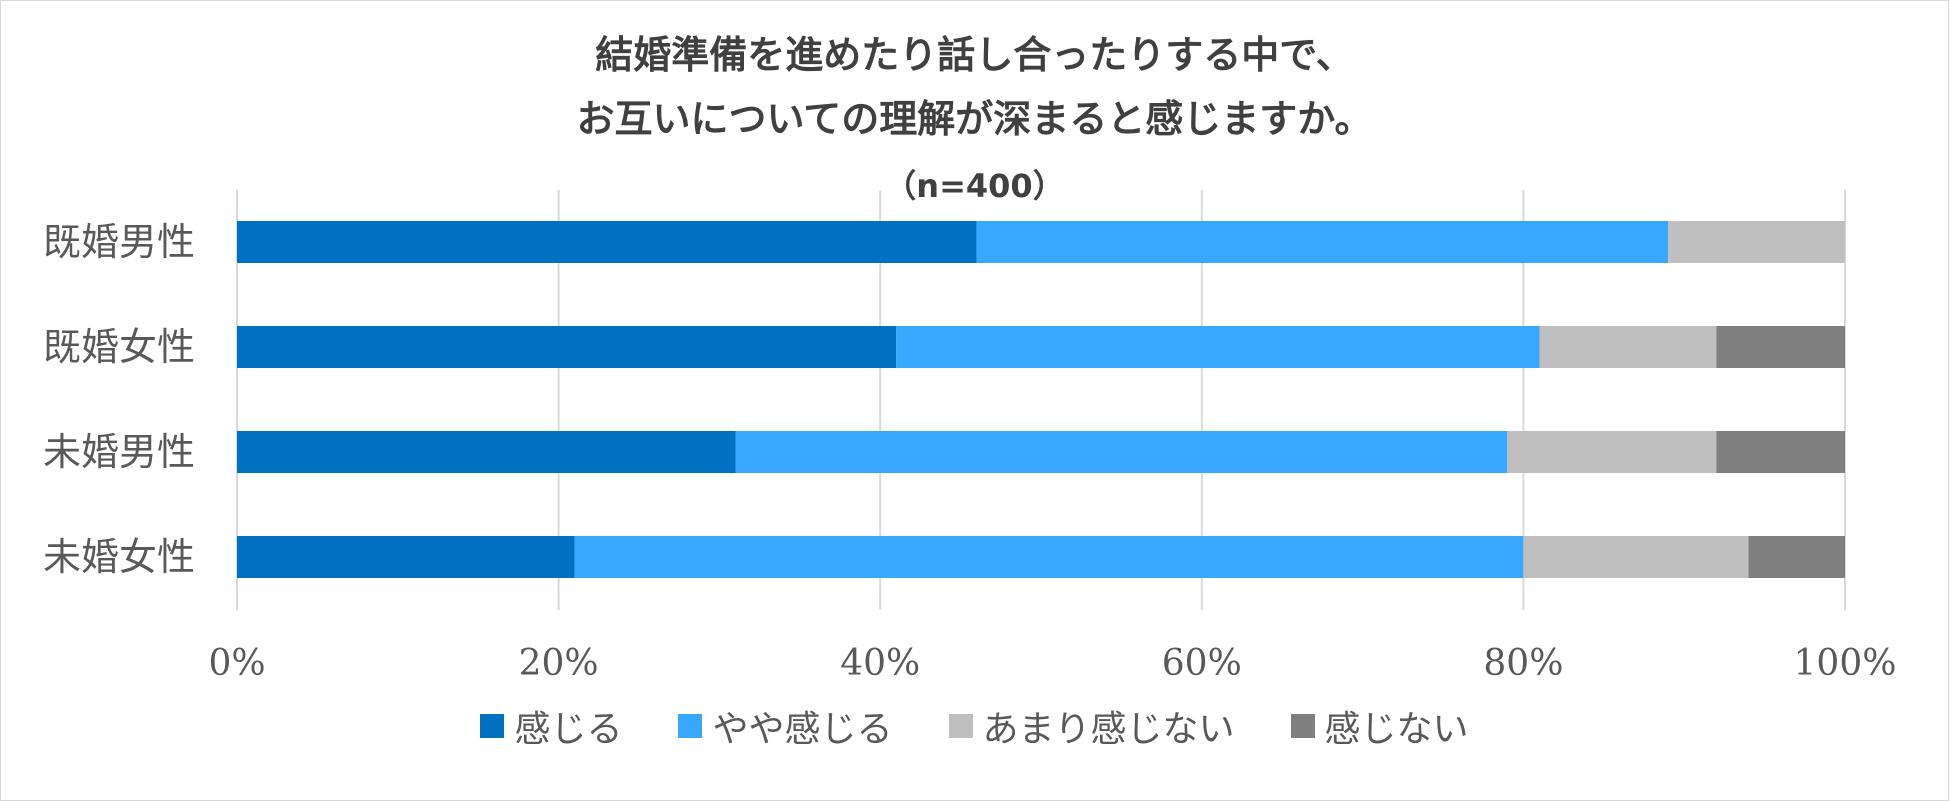 This screenshot has height=801, width=1949. Describe the element at coordinates (119, 452) in the screenshot. I see `category-label: 未婚男性` at that location.